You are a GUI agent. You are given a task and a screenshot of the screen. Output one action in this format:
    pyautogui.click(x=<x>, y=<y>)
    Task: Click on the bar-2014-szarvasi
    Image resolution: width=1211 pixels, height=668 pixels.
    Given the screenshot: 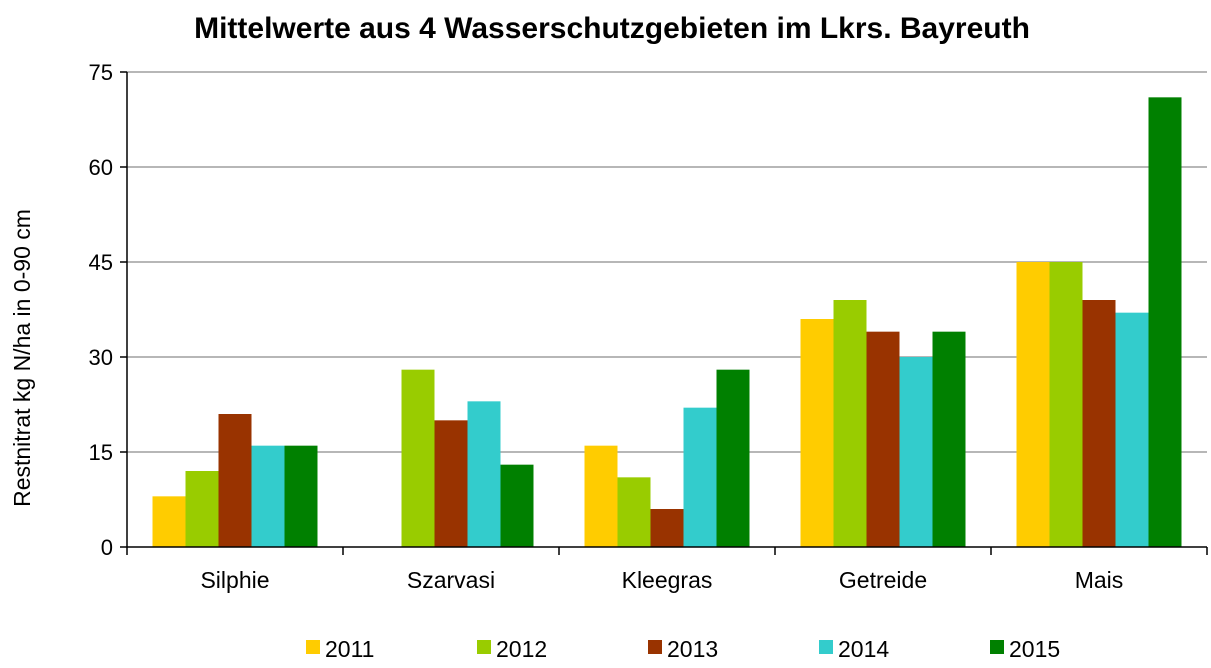 What is the action you would take?
    pyautogui.click(x=484, y=474)
    